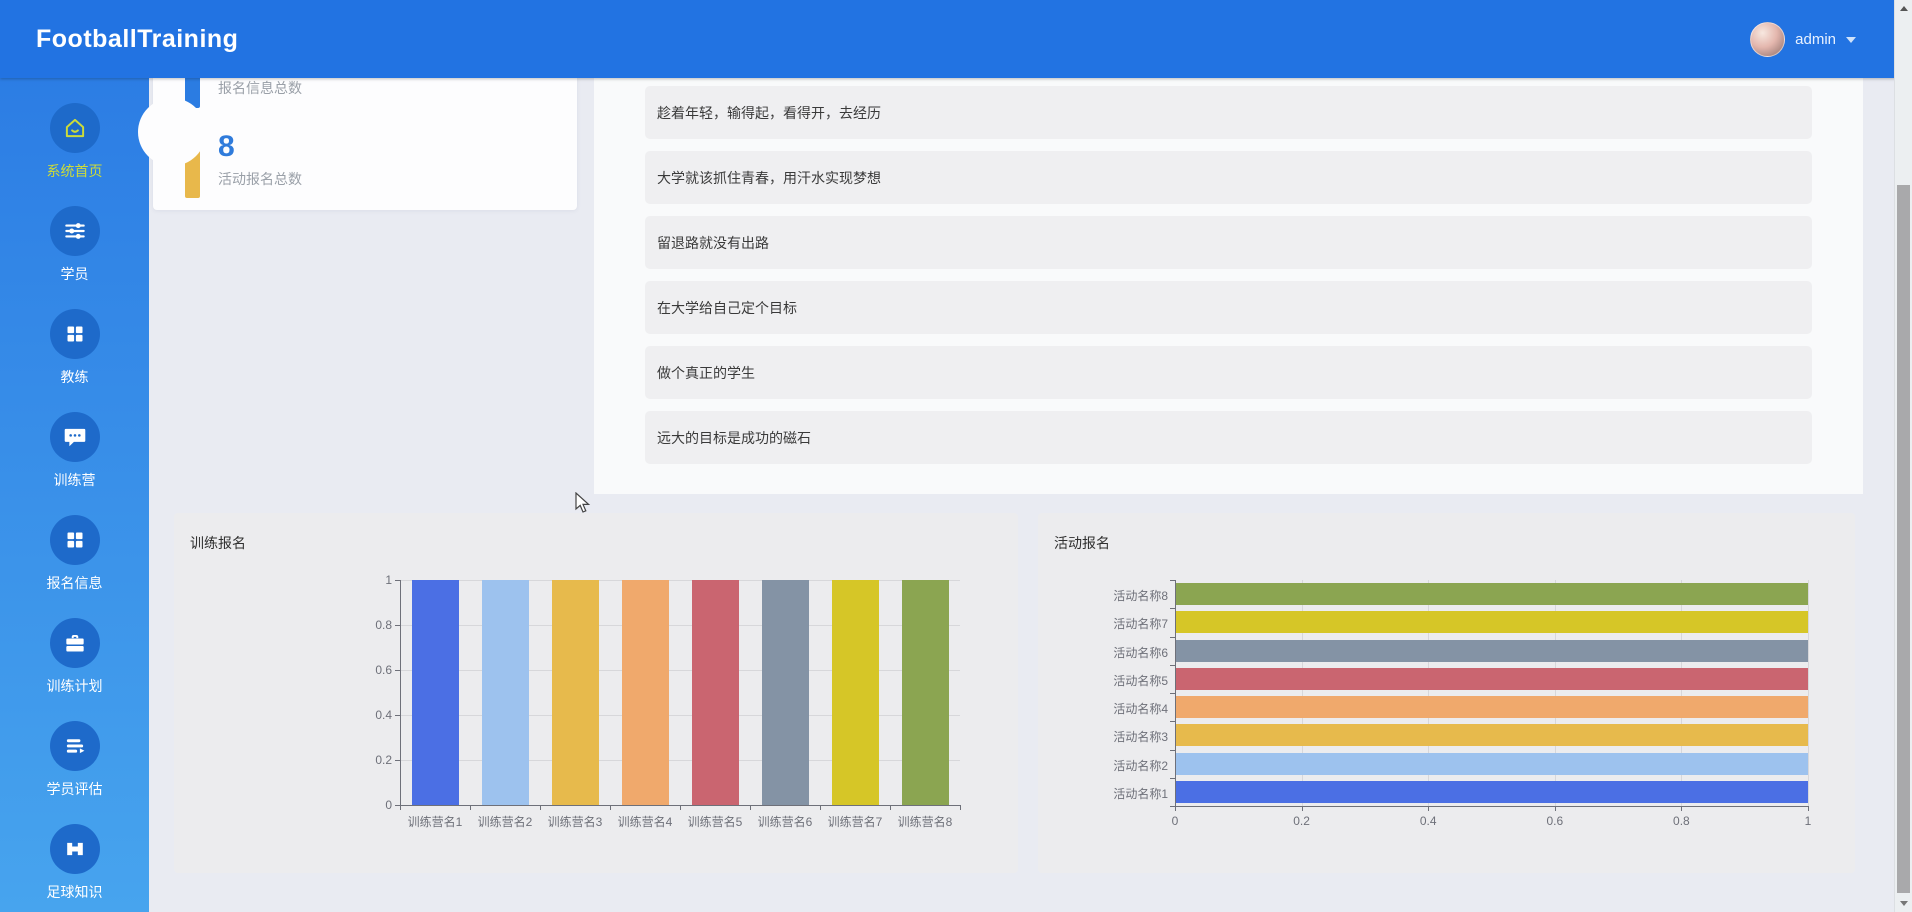  What do you see at coordinates (1903, 903) in the screenshot?
I see `scroll-down-button` at bounding box center [1903, 903].